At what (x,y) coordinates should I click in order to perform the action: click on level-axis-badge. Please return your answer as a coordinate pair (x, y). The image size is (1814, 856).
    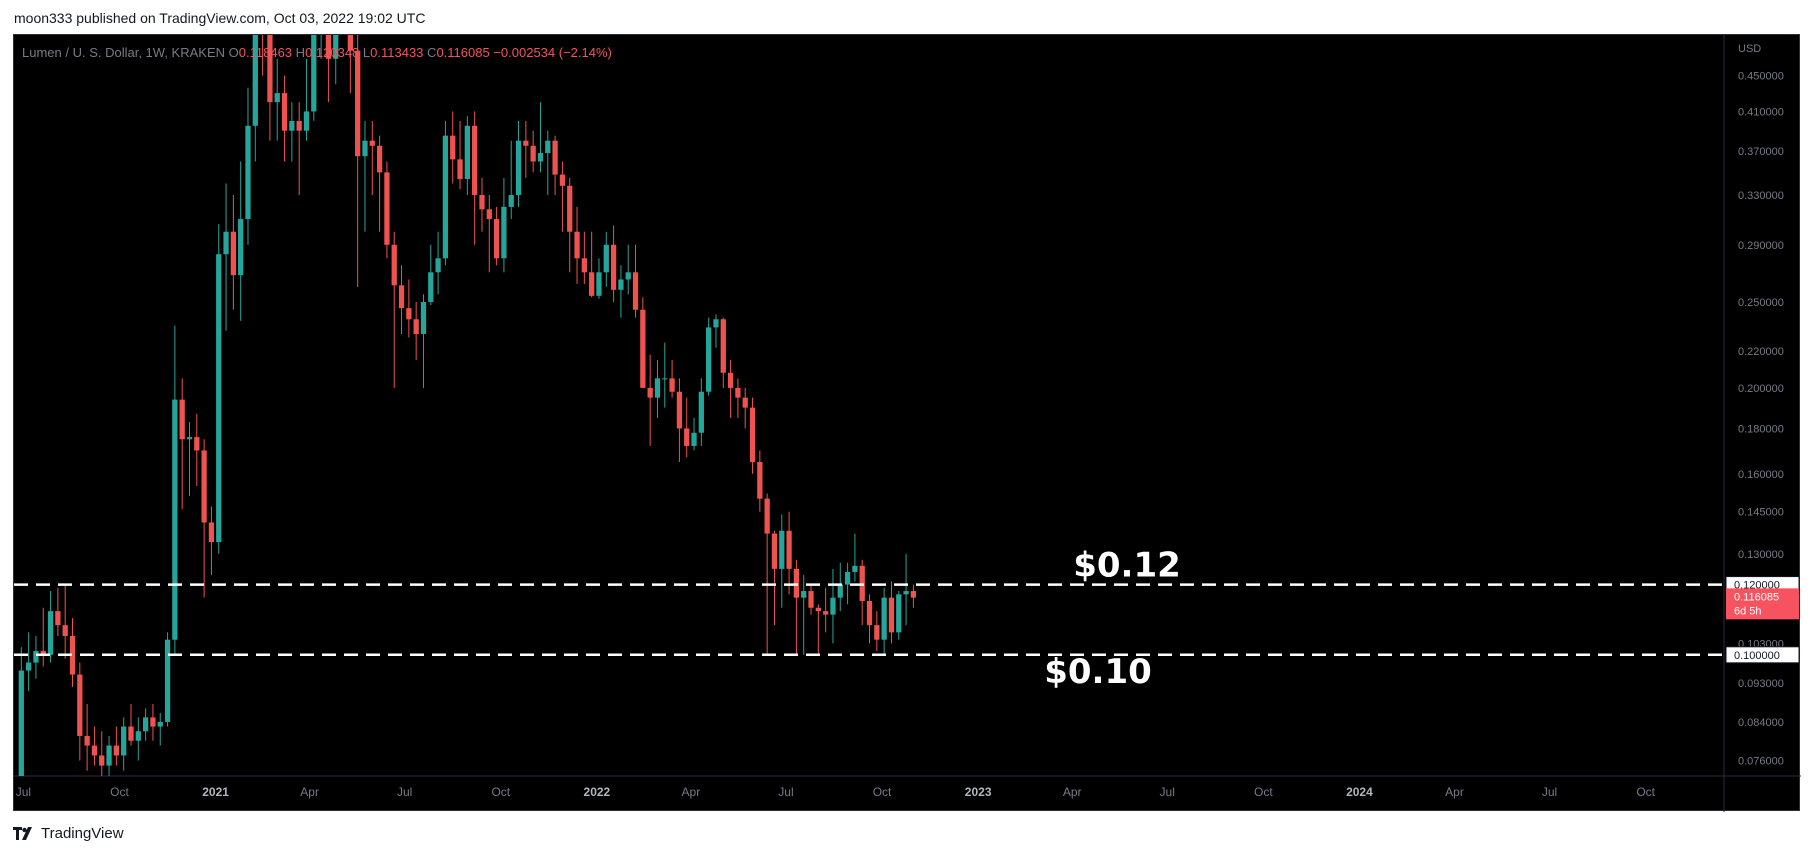
    Looking at the image, I should click on (1762, 655).